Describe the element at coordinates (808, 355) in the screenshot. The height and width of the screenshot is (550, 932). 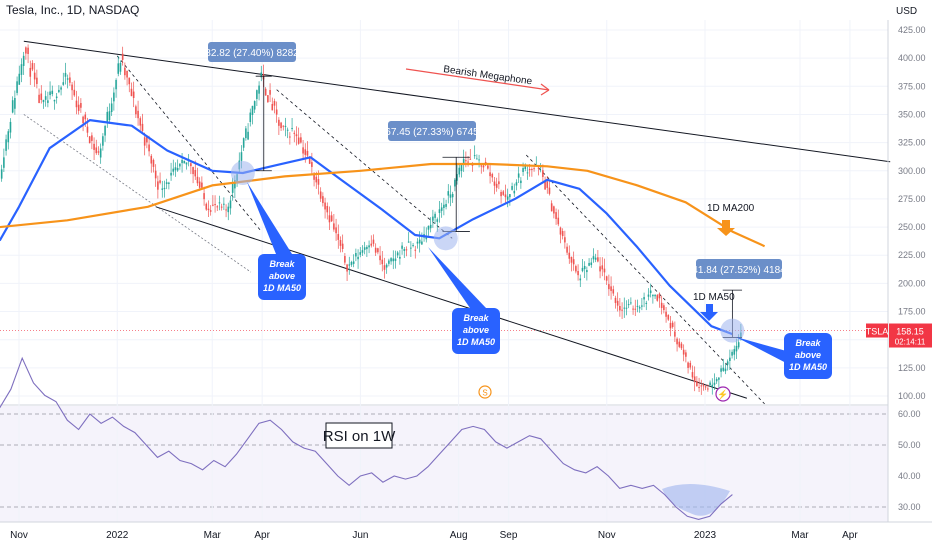
I see `break-callout-3-text-2: above` at that location.